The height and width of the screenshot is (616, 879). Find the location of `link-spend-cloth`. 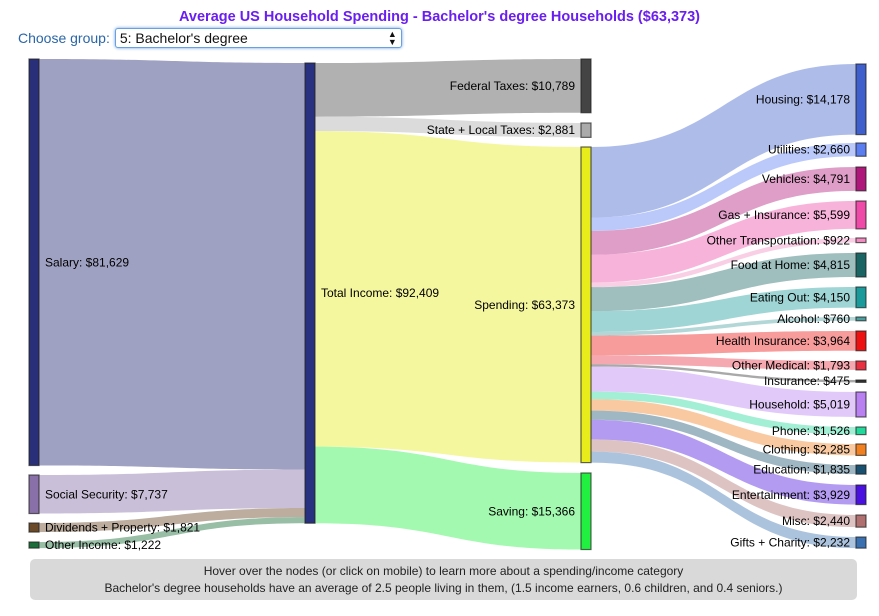

link-spend-cloth is located at coordinates (723, 427).